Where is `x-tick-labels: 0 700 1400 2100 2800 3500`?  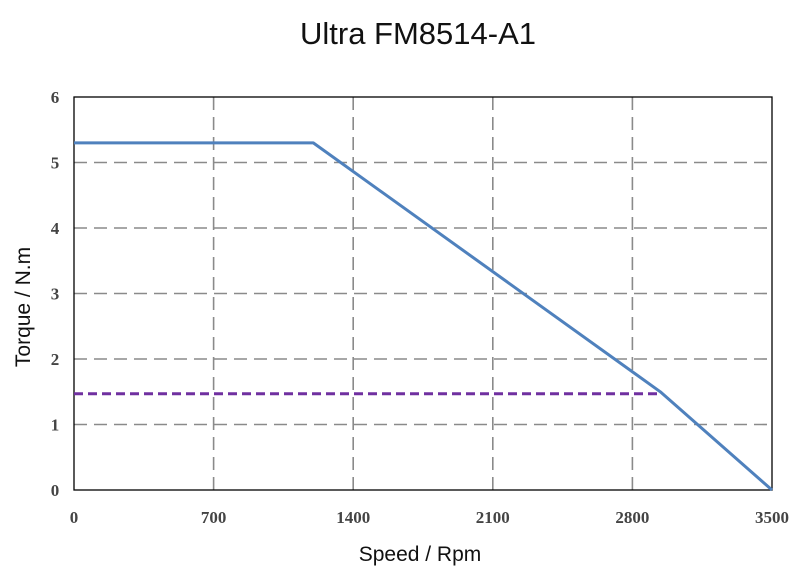
x-tick-labels: 0 700 1400 2100 2800 3500 is located at coordinates (429, 517).